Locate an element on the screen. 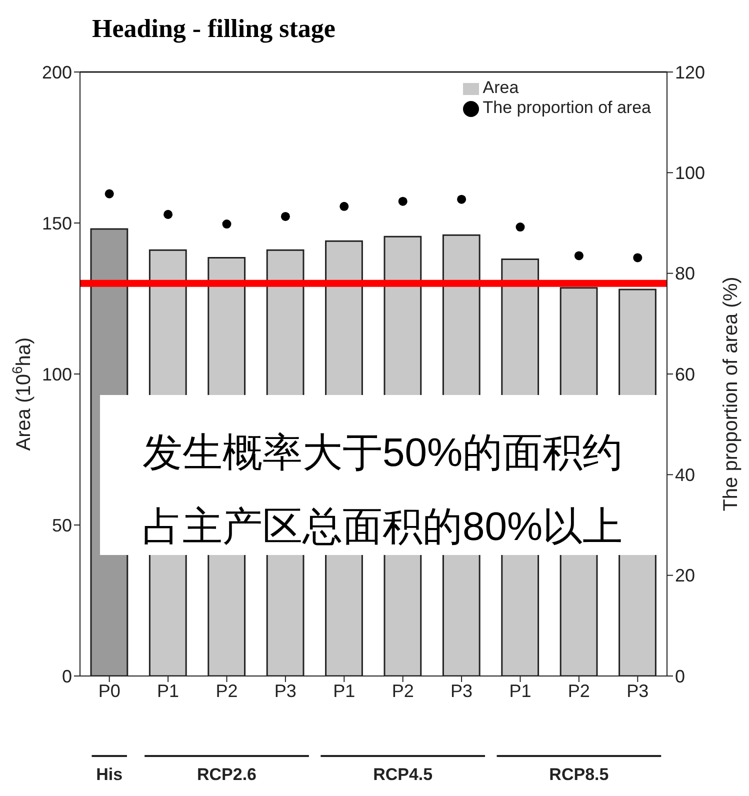 This screenshot has width=749, height=796. annotation: 发生概率大于50%的面积约 is located at coordinates (382, 453).